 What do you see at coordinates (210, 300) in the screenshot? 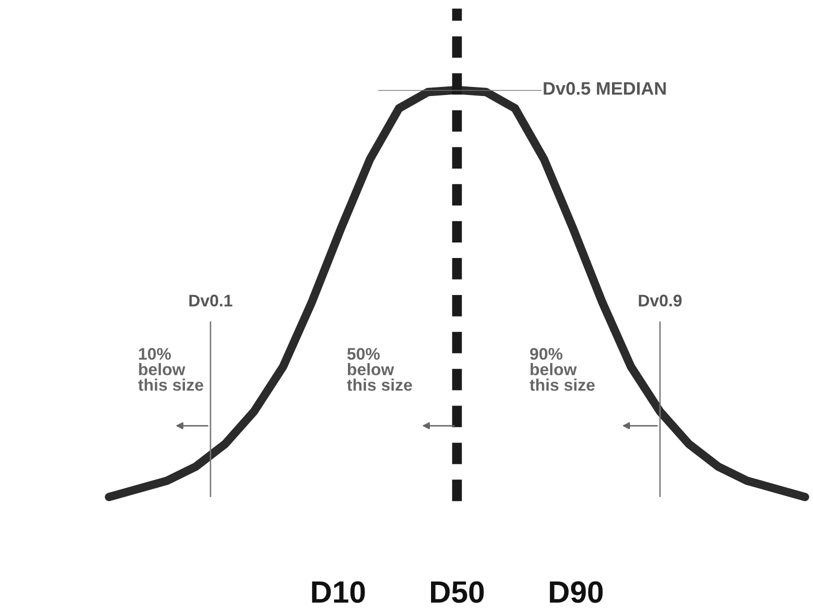
I see `annotation: Dv0.1` at bounding box center [210, 300].